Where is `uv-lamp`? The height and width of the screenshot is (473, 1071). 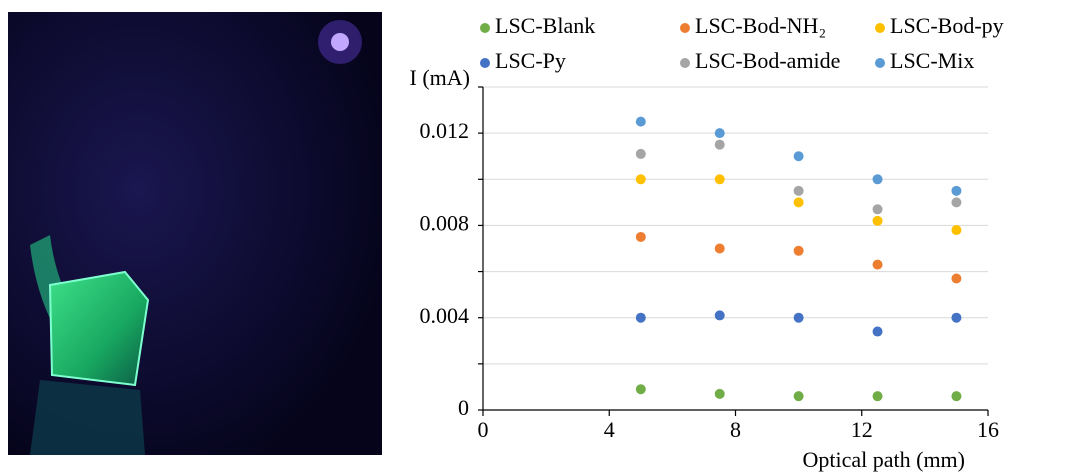
uv-lamp is located at coordinates (340, 42).